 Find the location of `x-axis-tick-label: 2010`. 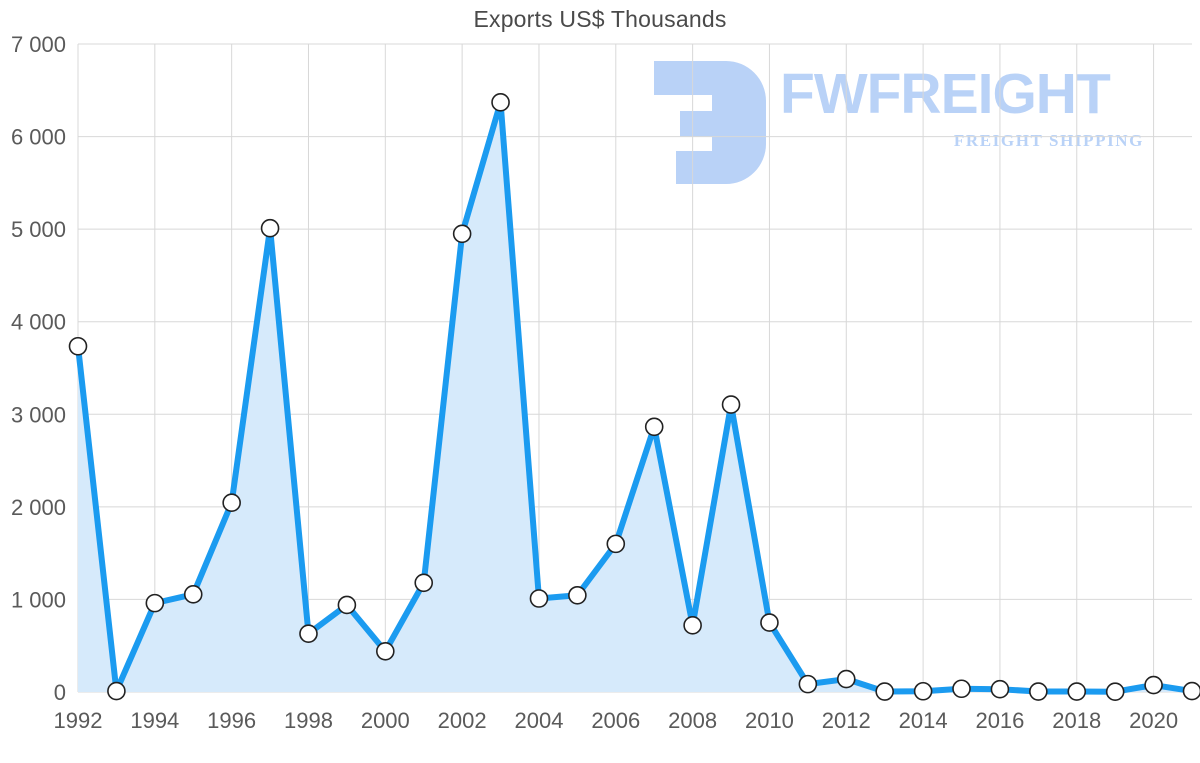

x-axis-tick-label: 2010 is located at coordinates (769, 720).